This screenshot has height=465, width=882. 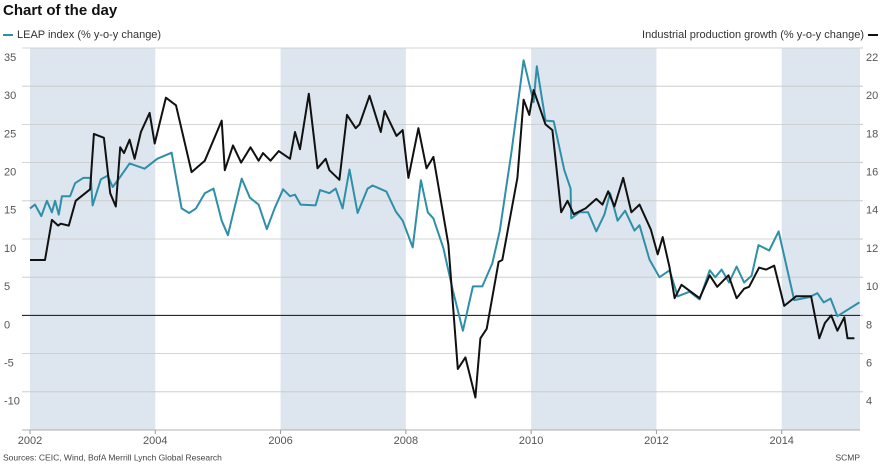 I want to click on x-tick-label: 2014, so click(x=781, y=441).